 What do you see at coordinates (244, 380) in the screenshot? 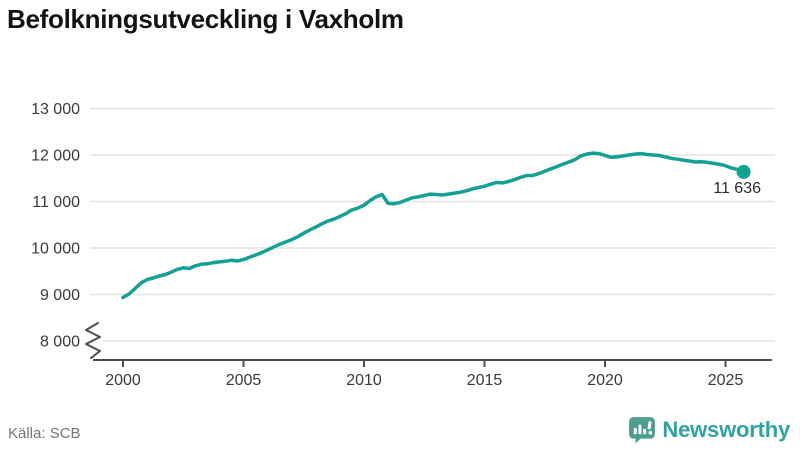
I see `x-axis-tick-label: 2005` at bounding box center [244, 380].